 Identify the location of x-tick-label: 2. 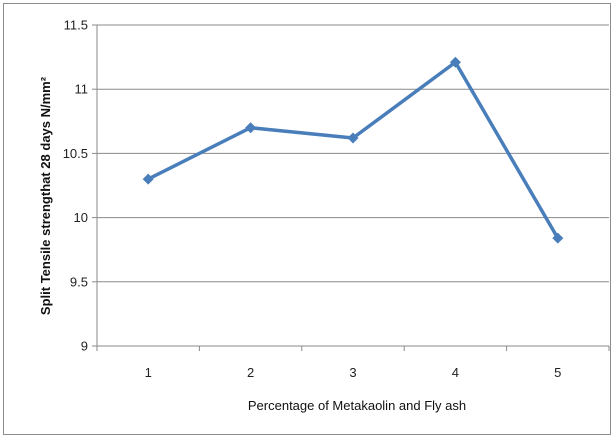
(250, 372).